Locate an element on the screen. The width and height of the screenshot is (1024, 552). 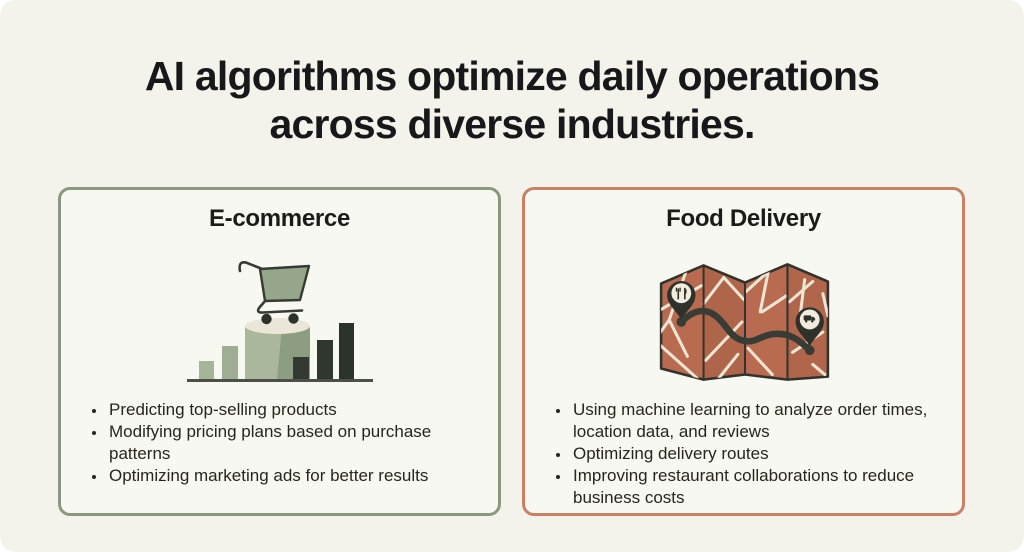
restaurant-pin-icon is located at coordinates (680, 300).